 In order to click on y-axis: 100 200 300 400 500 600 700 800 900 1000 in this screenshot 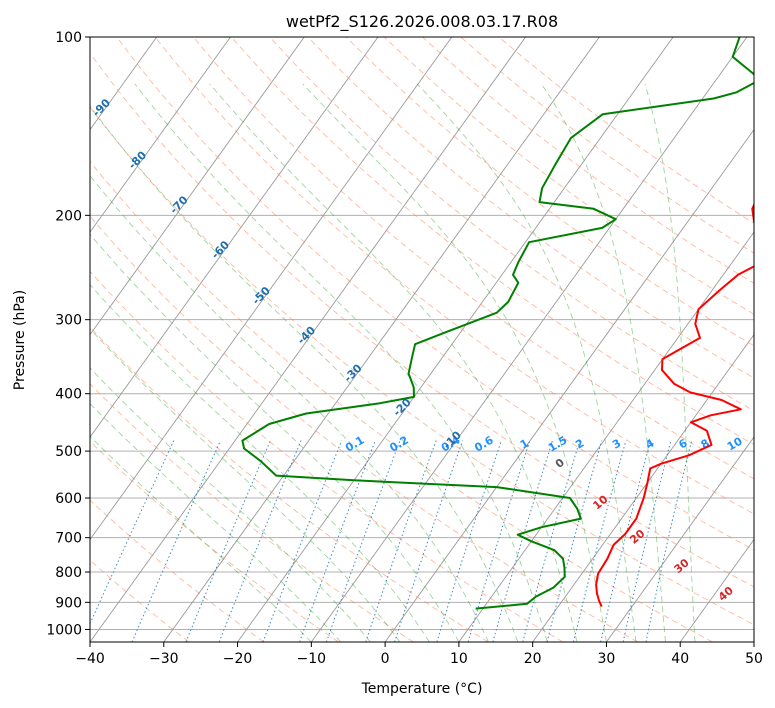, I will do `click(68, 334)`.